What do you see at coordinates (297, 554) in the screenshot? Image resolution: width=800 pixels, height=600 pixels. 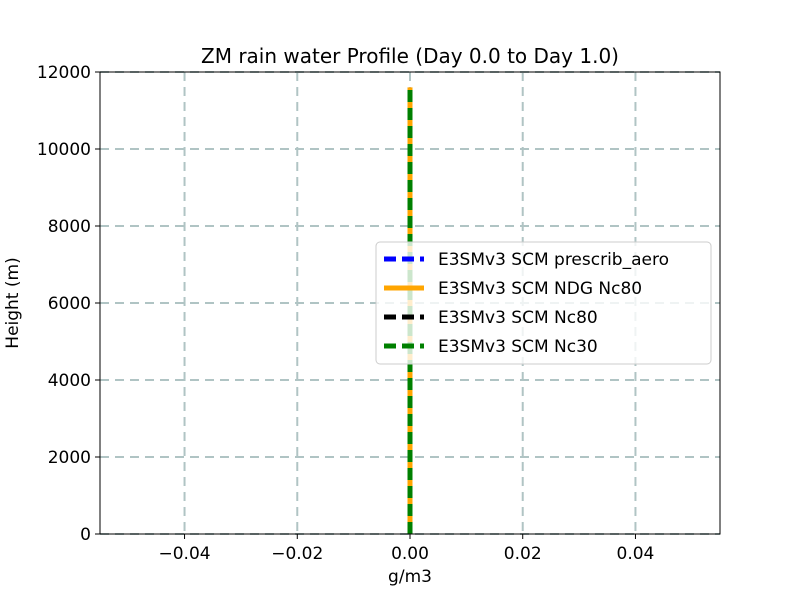 I see `x-tick-label: −0.02` at bounding box center [297, 554].